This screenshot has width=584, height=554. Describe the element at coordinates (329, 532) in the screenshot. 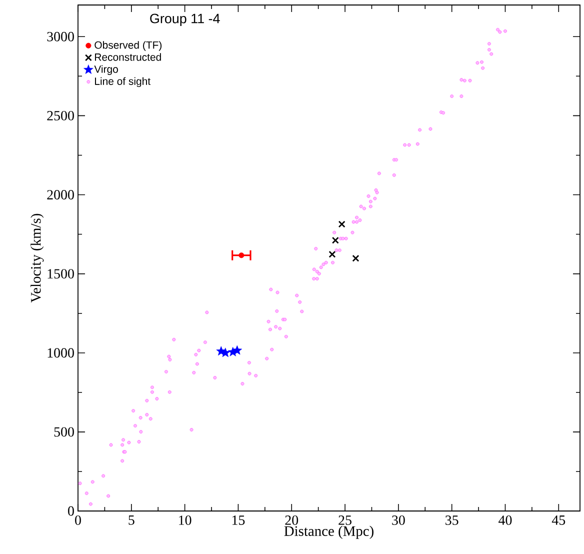

I see `x-axis-title: Distance (Mpc)` at that location.